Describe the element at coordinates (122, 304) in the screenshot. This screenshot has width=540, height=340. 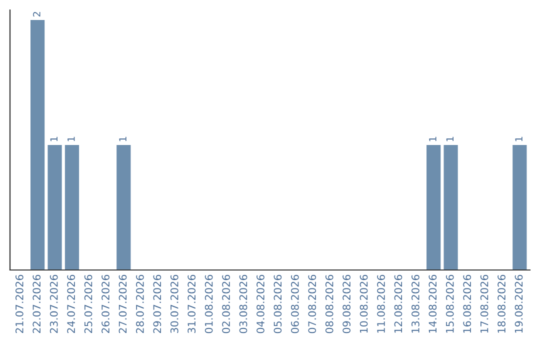
I see `x-tick-label: 27.07.2026` at that location.